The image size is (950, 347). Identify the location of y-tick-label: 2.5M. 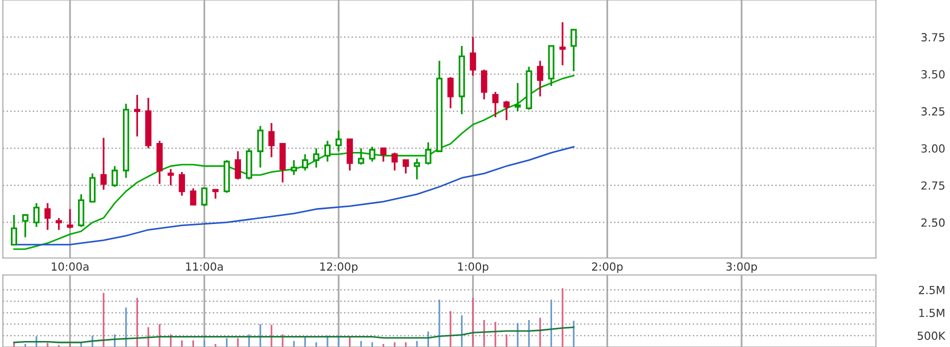
(931, 290).